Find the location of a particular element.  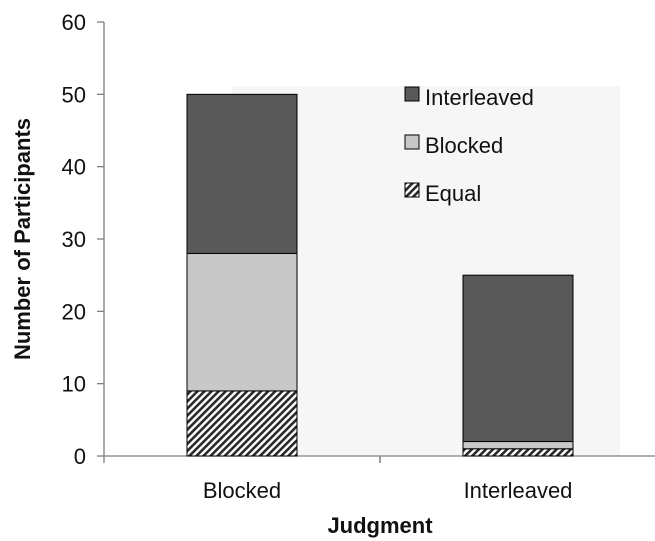

bar-segment-blocked-interleaved is located at coordinates (518, 445).